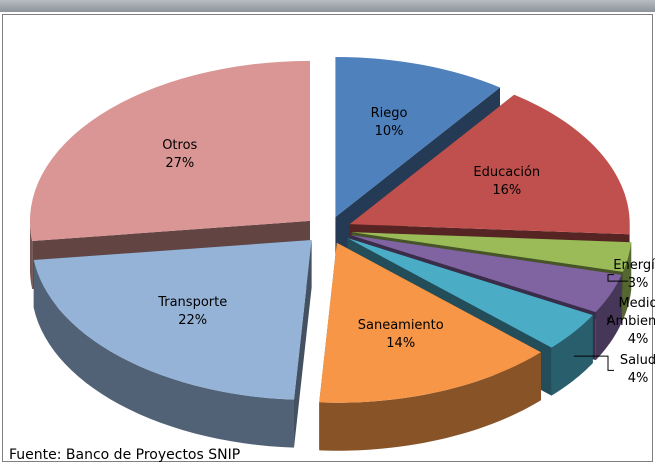 This screenshot has height=463, width=655. What do you see at coordinates (637, 361) in the screenshot?
I see `slice-label-name: Salud` at bounding box center [637, 361].